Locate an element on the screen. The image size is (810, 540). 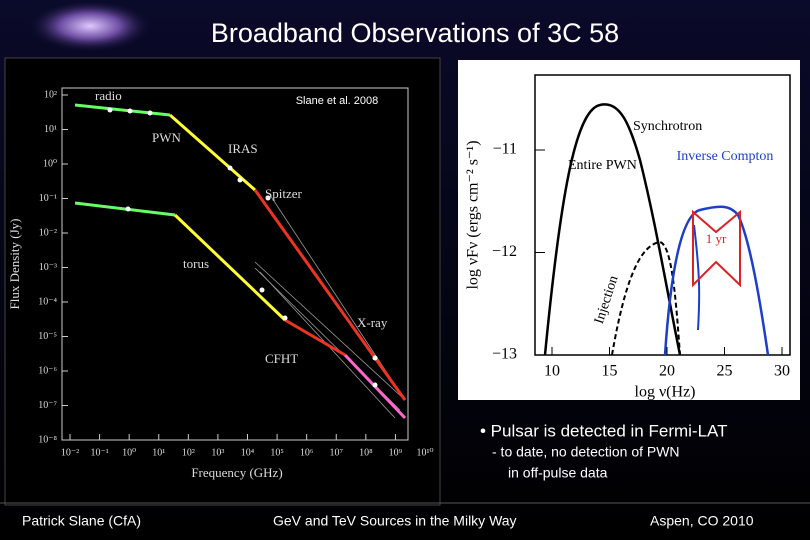
y-tick-label: 10⁻¹ is located at coordinates (48, 198).